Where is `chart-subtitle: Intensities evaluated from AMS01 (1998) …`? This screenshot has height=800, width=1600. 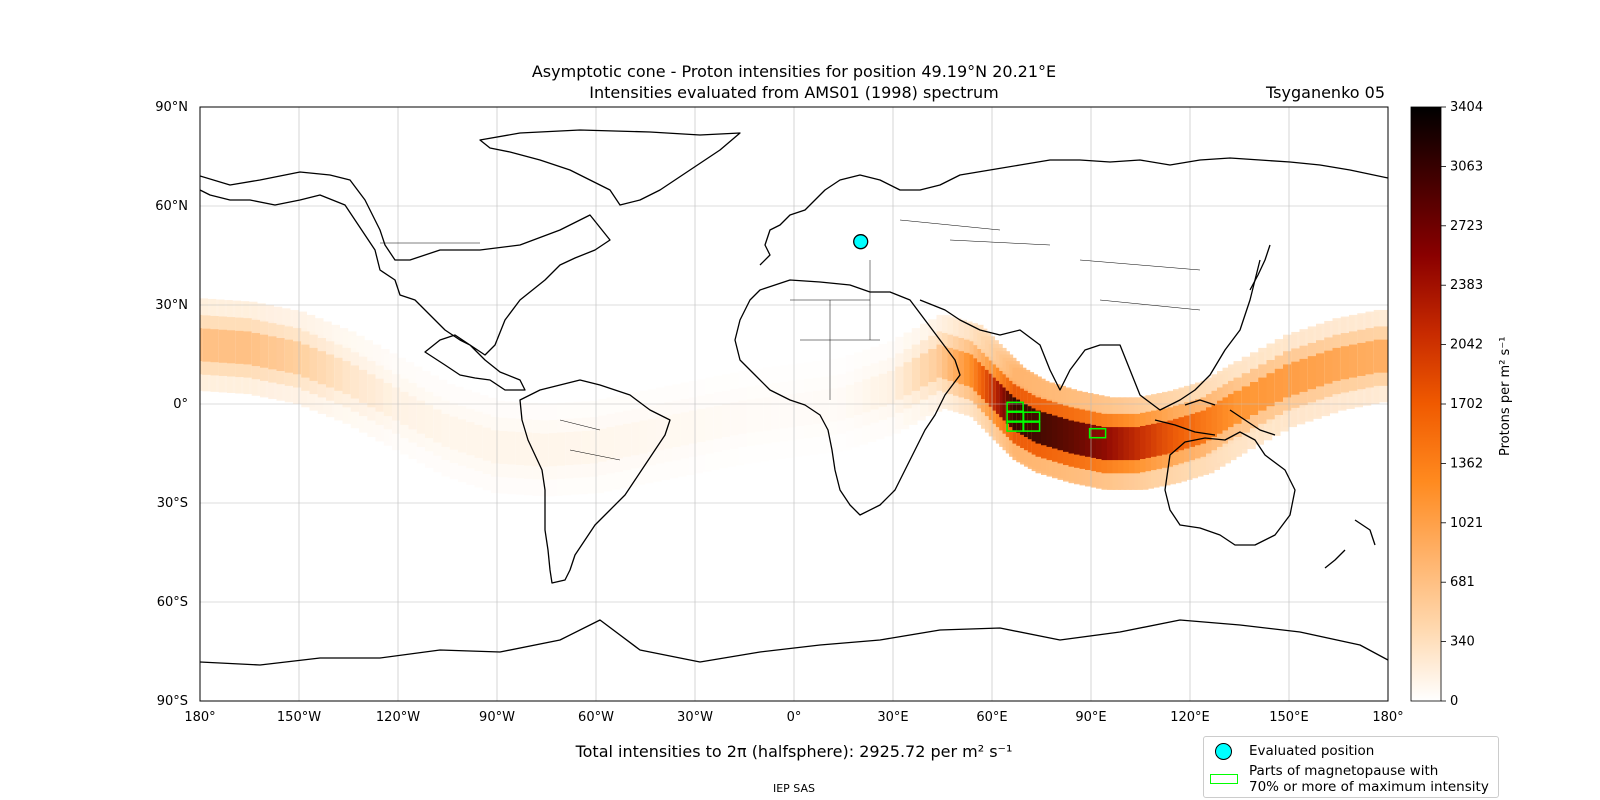
chart-subtitle: Intensities evaluated from AMS01 (1998) … is located at coordinates (794, 92).